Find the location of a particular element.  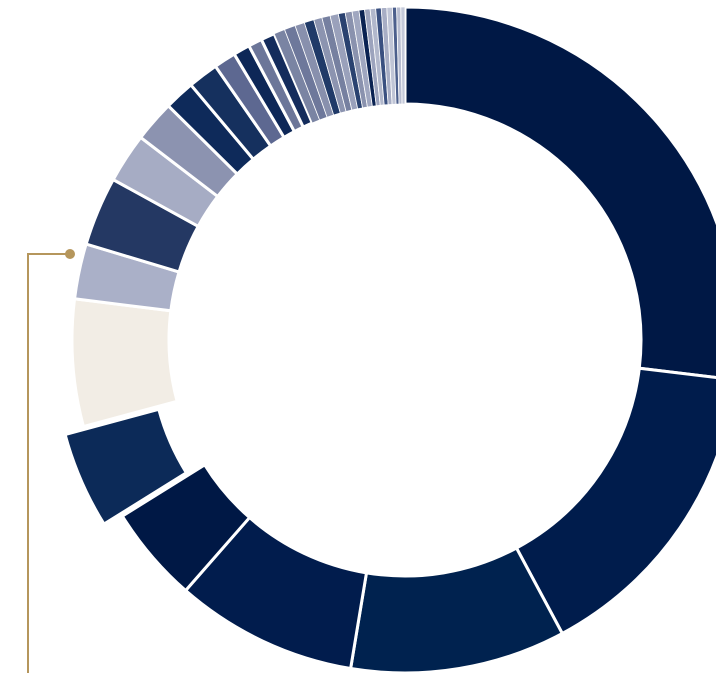

leader-line is located at coordinates (48, 463).